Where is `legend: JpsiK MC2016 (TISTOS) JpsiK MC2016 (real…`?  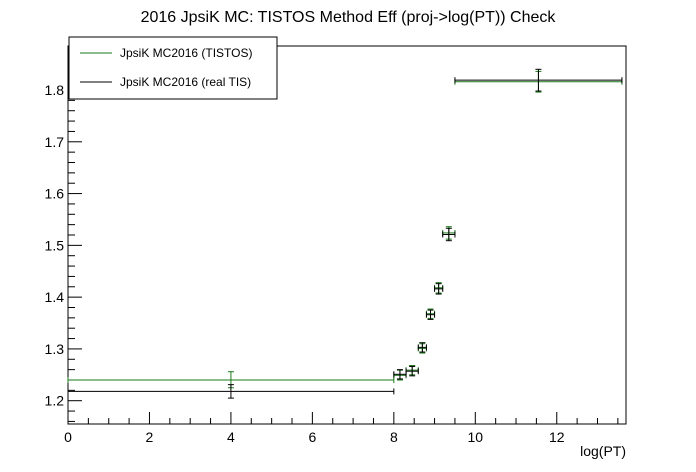 legend: JpsiK MC2016 (TISTOS) JpsiK MC2016 (real… is located at coordinates (173, 68).